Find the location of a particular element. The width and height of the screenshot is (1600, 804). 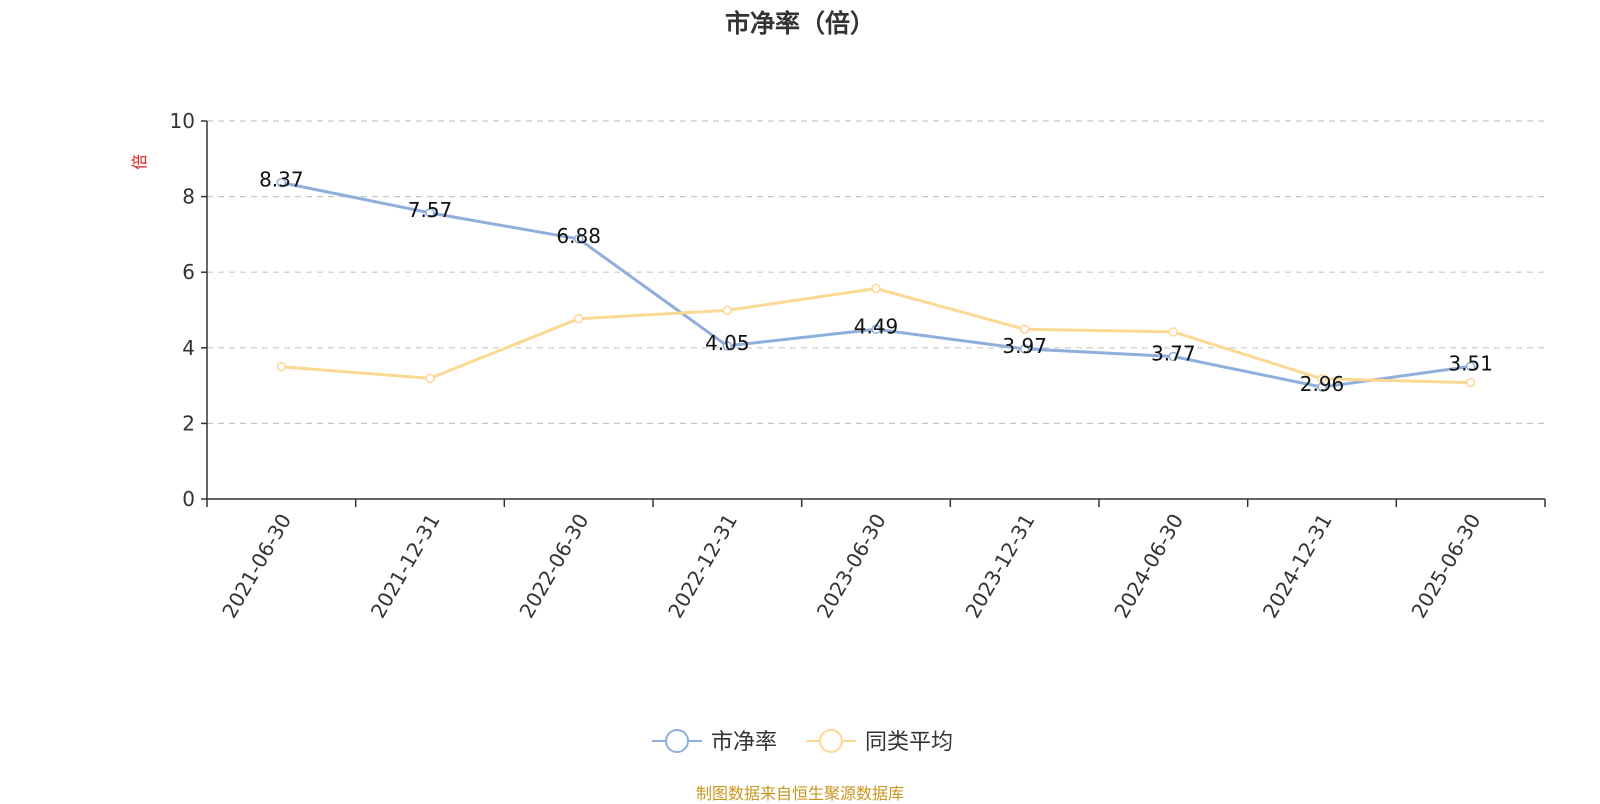

x-tick-label: 2023-12-31 is located at coordinates (999, 566).